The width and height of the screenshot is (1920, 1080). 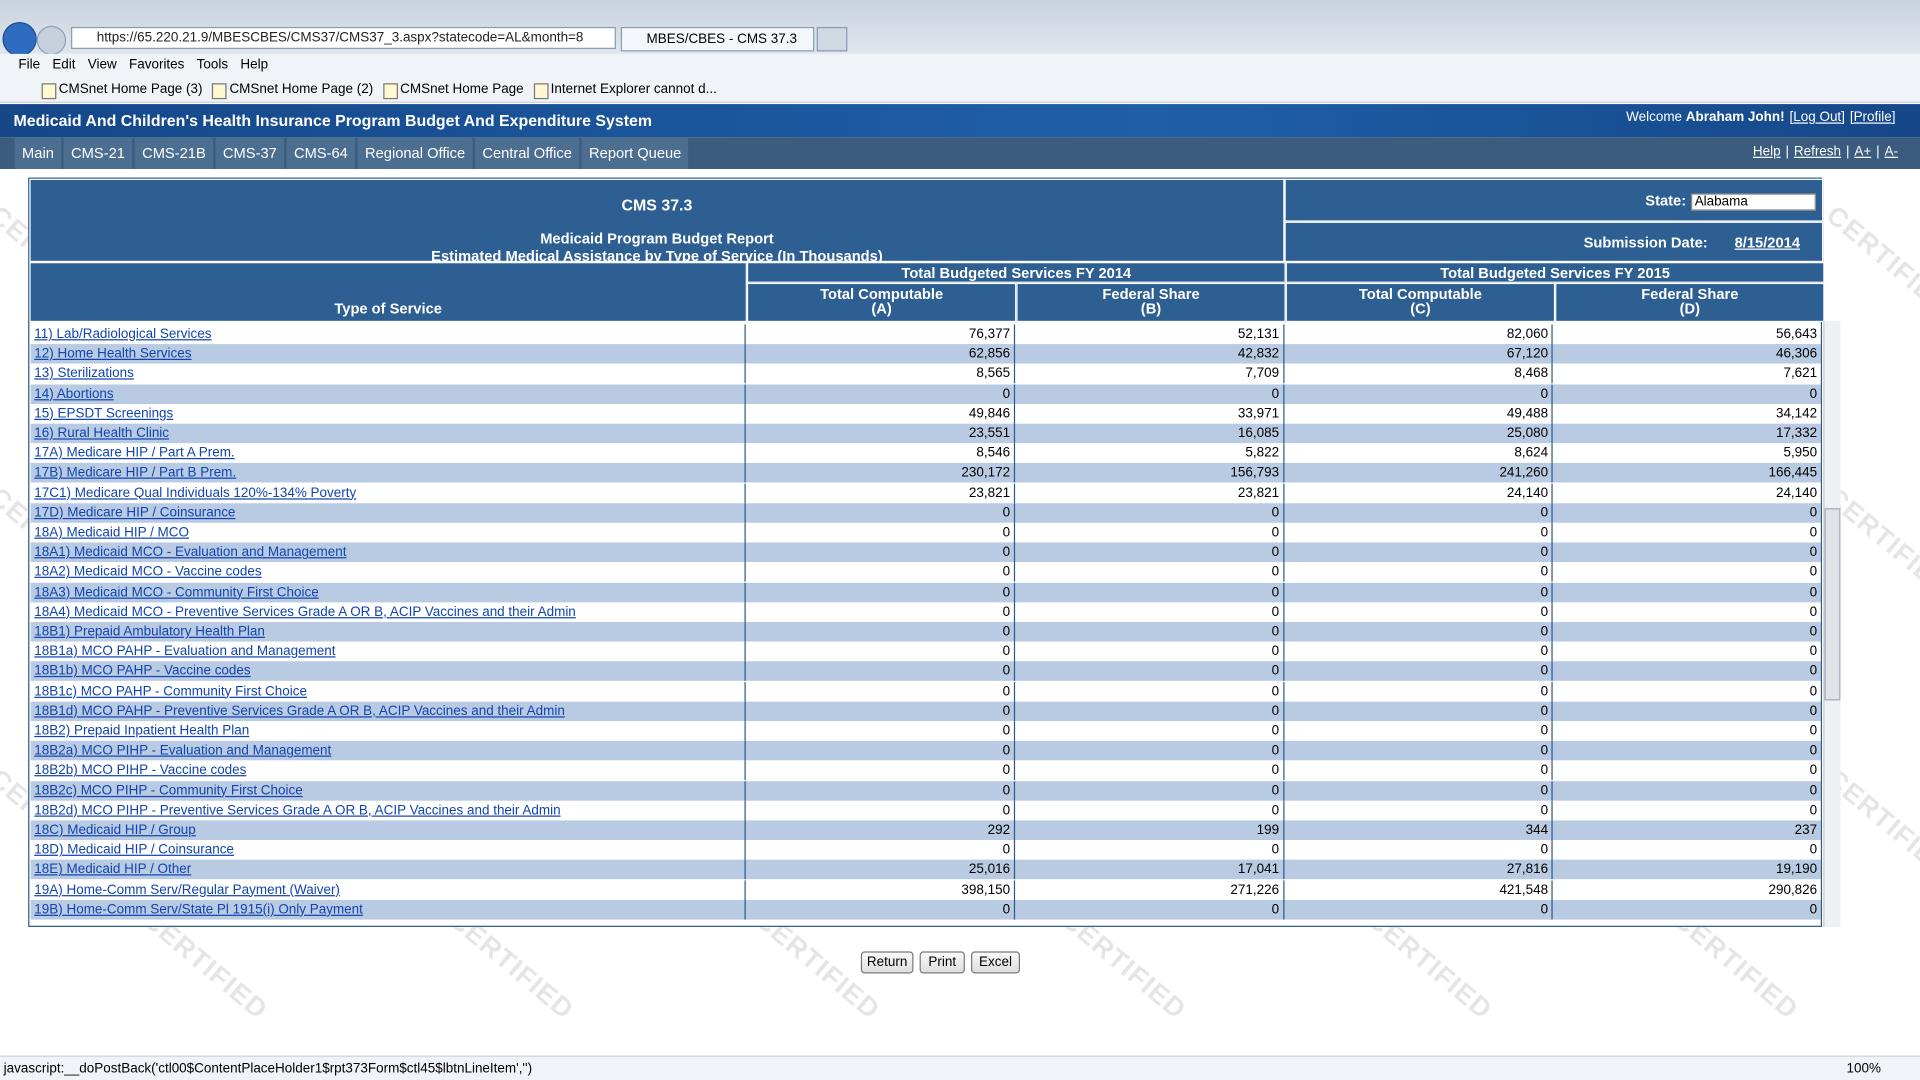 What do you see at coordinates (527, 153) in the screenshot?
I see `nav-item: Central Office` at bounding box center [527, 153].